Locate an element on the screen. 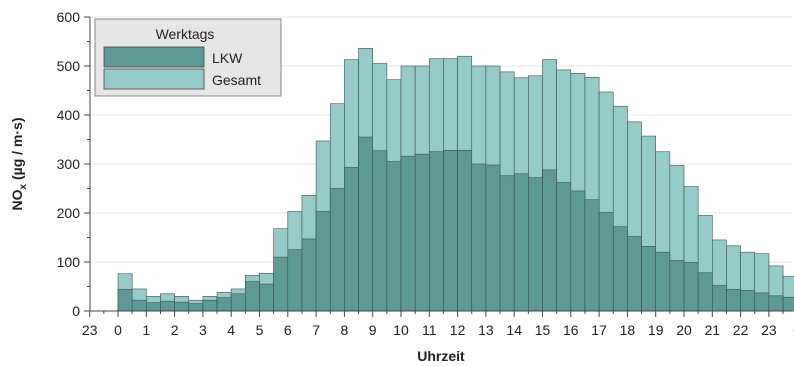  x-tick-label: 12 is located at coordinates (458, 330).